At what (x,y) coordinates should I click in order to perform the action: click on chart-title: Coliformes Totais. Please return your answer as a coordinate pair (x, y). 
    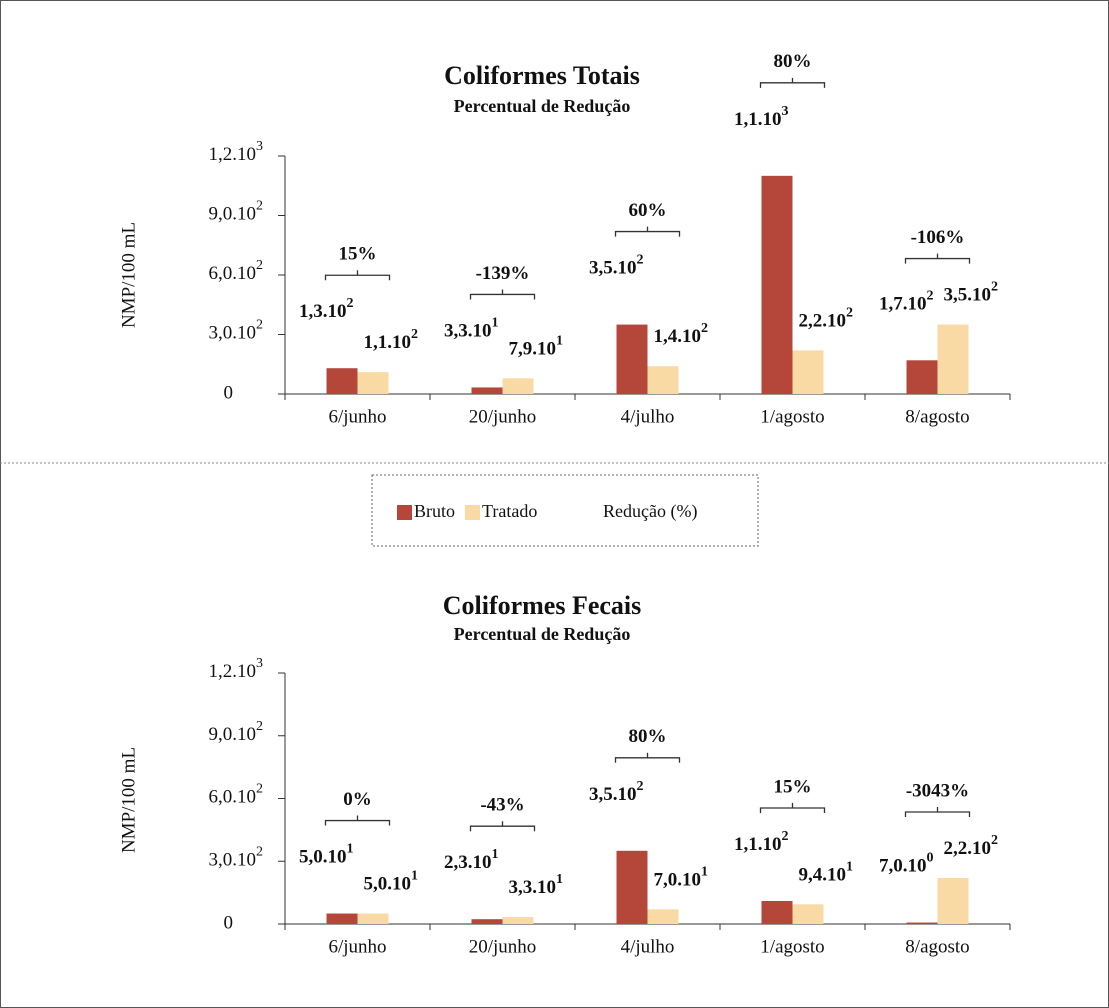
    Looking at the image, I should click on (542, 75).